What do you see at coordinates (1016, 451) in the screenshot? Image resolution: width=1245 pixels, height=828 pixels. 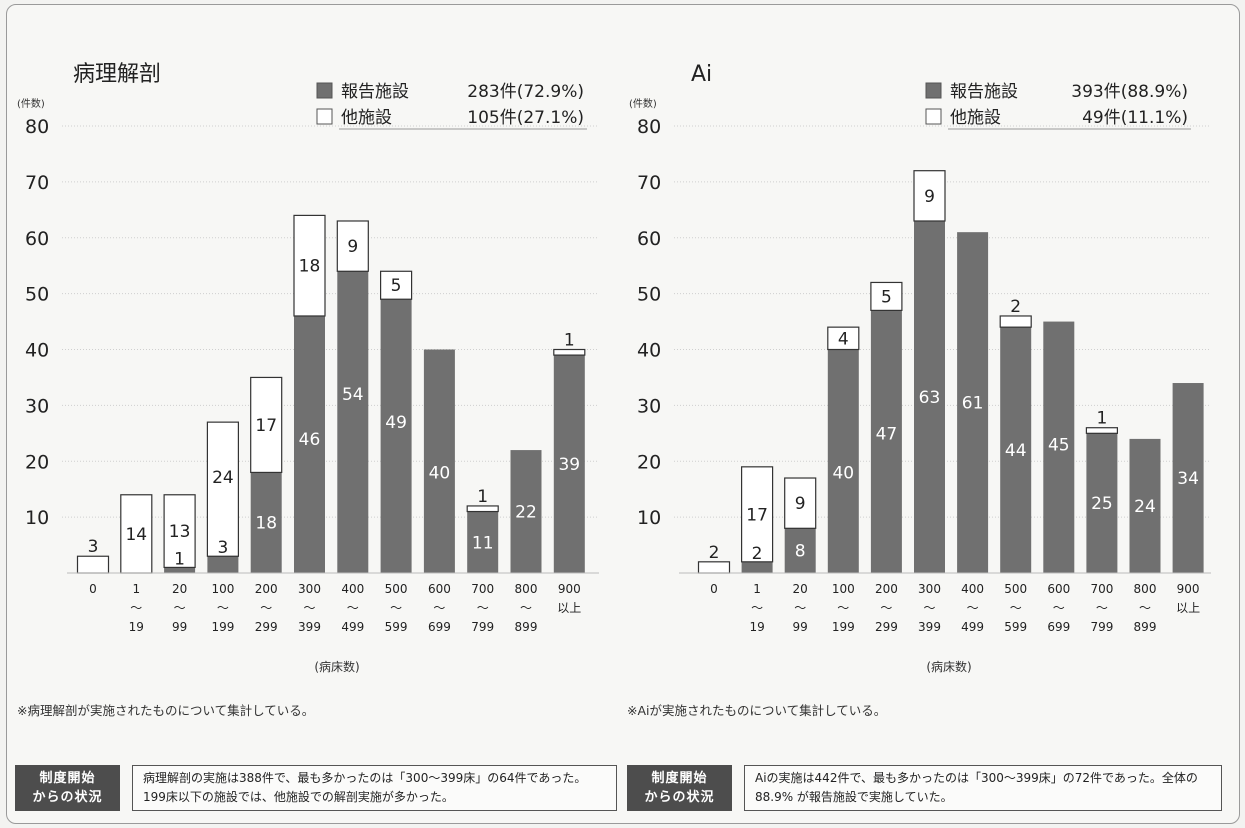 I see `bar-value-reporting: 44` at bounding box center [1016, 451].